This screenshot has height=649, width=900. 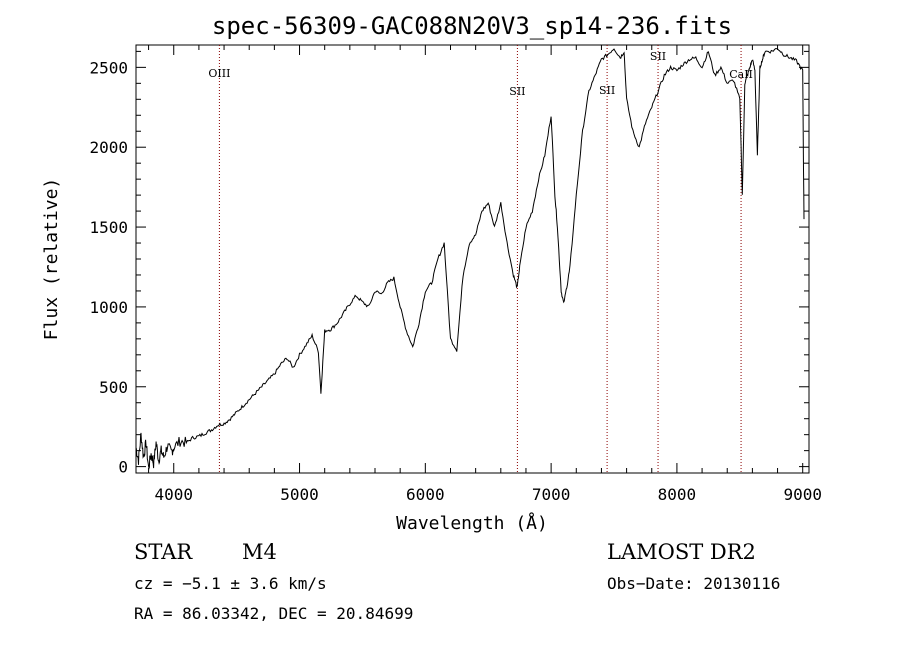 What do you see at coordinates (299, 494) in the screenshot?
I see `x-tick-label: 5000` at bounding box center [299, 494].